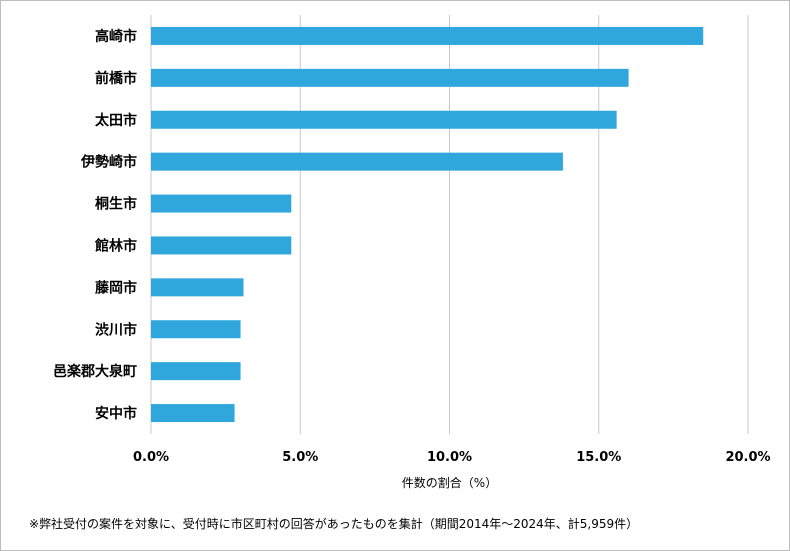  I want to click on category-label-9: 安中市, so click(116, 413).